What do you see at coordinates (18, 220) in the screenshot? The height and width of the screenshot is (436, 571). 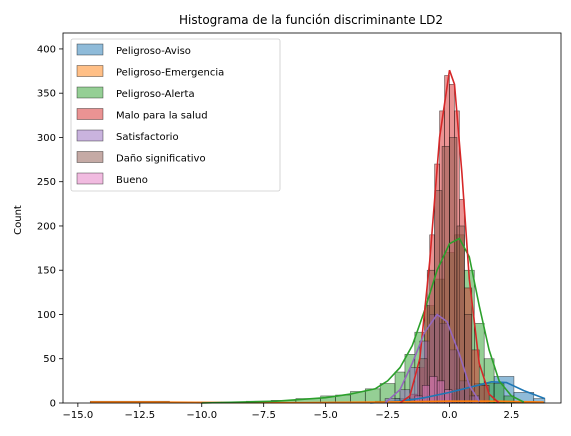 I see `y-axis-label: Count` at bounding box center [18, 220].